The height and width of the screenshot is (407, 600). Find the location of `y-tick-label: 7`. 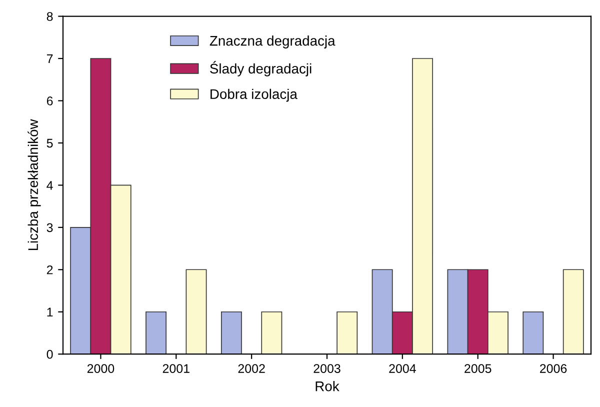

y-tick-label: 7 is located at coordinates (49, 59).